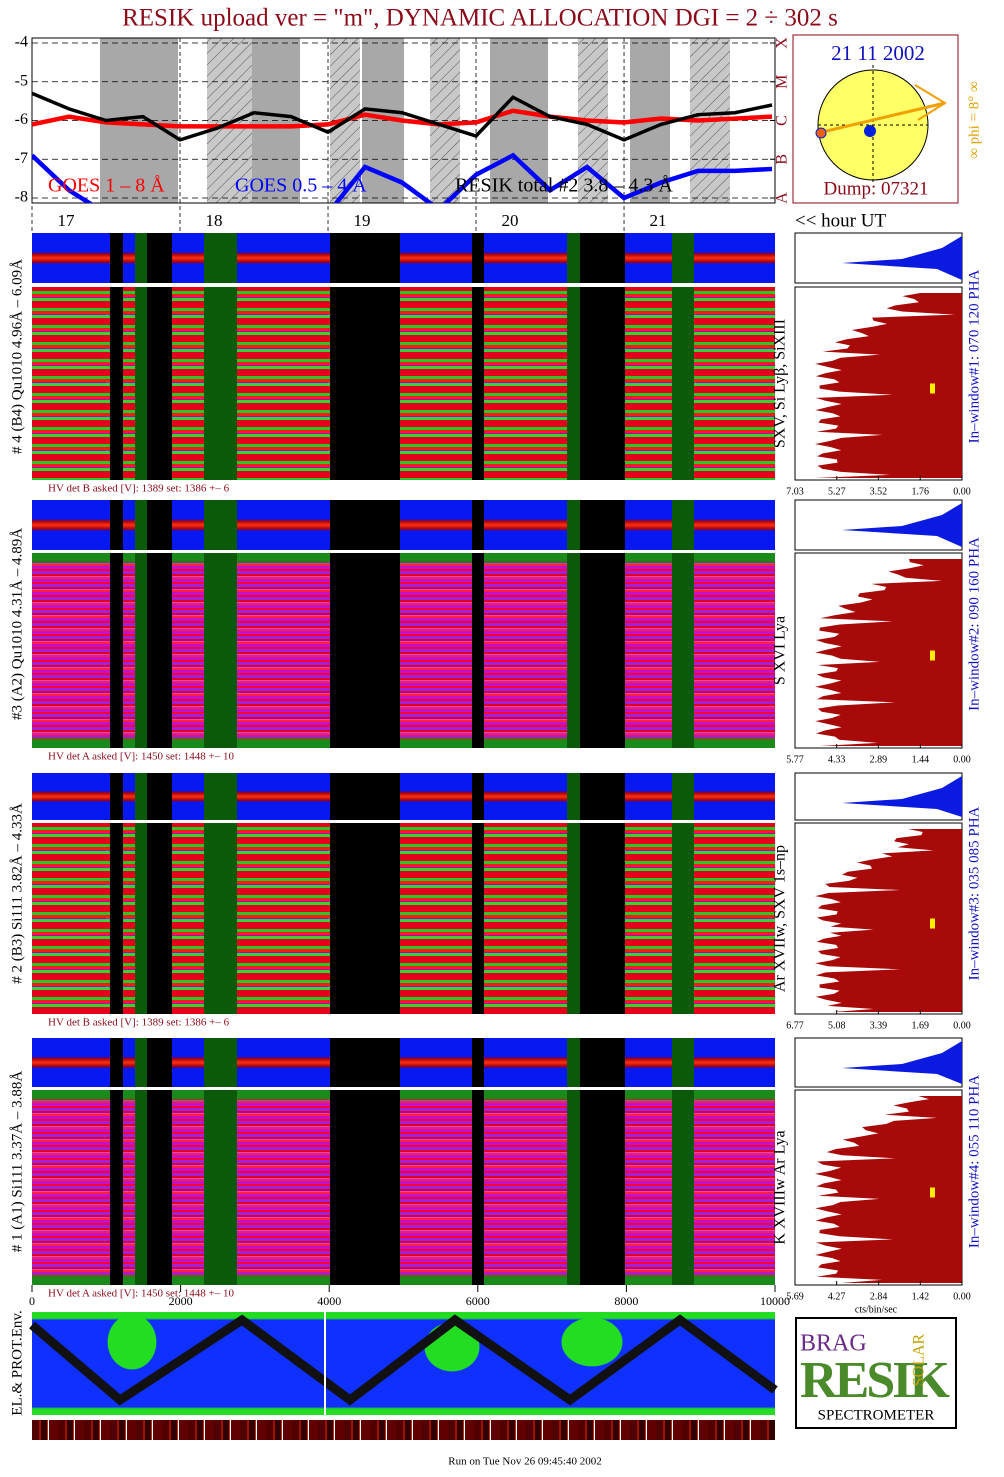 Image resolution: width=1004 pixels, height=1477 pixels. I want to click on window-label: In–window#4: 055 110 PHA, so click(974, 1161).